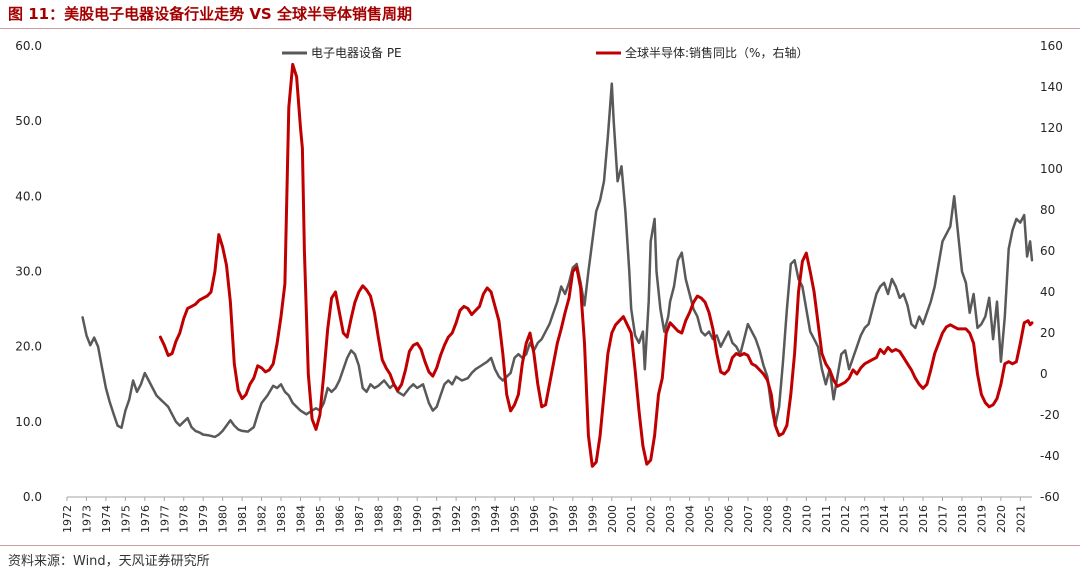 This screenshot has width=1080, height=573. Describe the element at coordinates (476, 519) in the screenshot. I see `x-tick-label: 1993` at that location.